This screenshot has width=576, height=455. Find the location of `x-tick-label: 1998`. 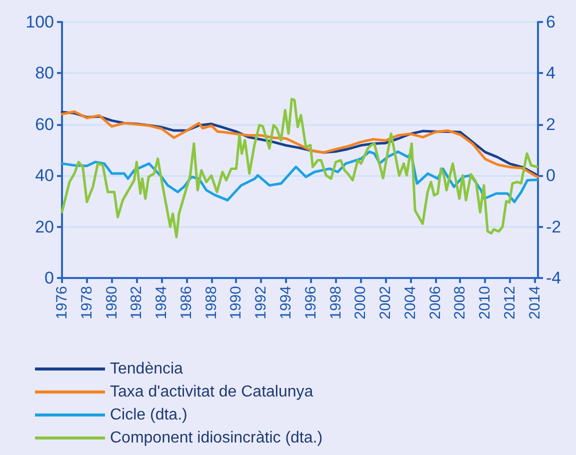

x-tick-label: 1998 is located at coordinates (335, 303).